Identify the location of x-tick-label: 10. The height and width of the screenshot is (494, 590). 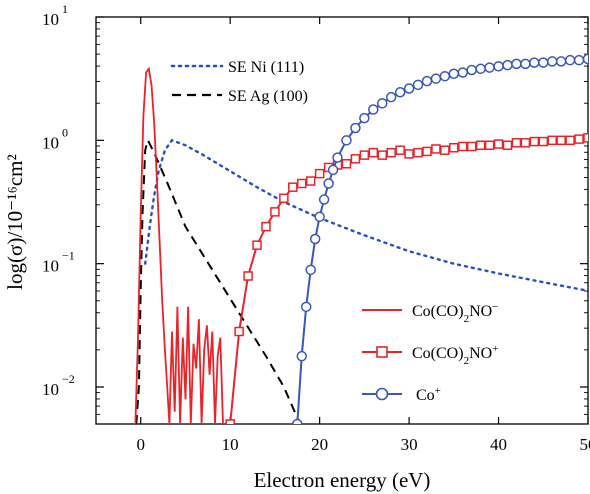
(230, 444).